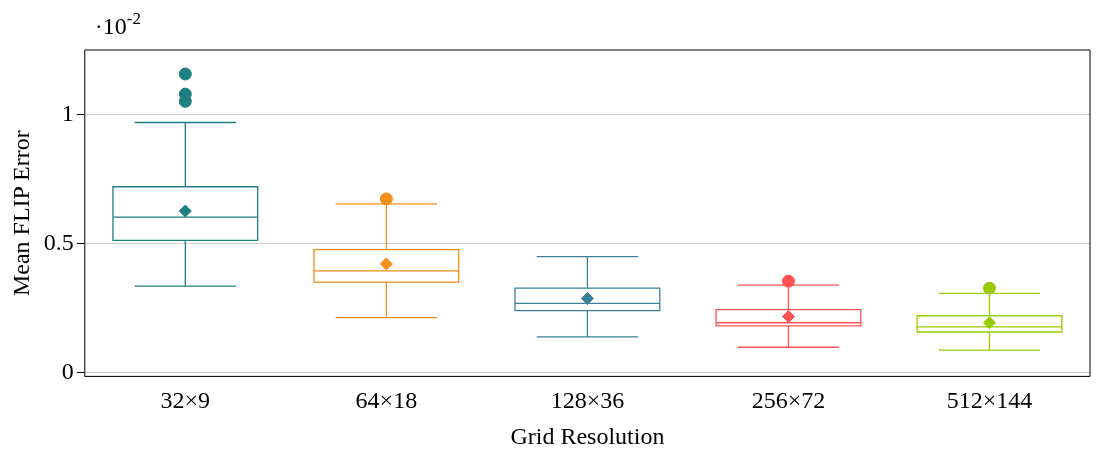 This screenshot has width=1102, height=460. What do you see at coordinates (58, 241) in the screenshot?
I see `y-tick-label: 0.5` at bounding box center [58, 241].